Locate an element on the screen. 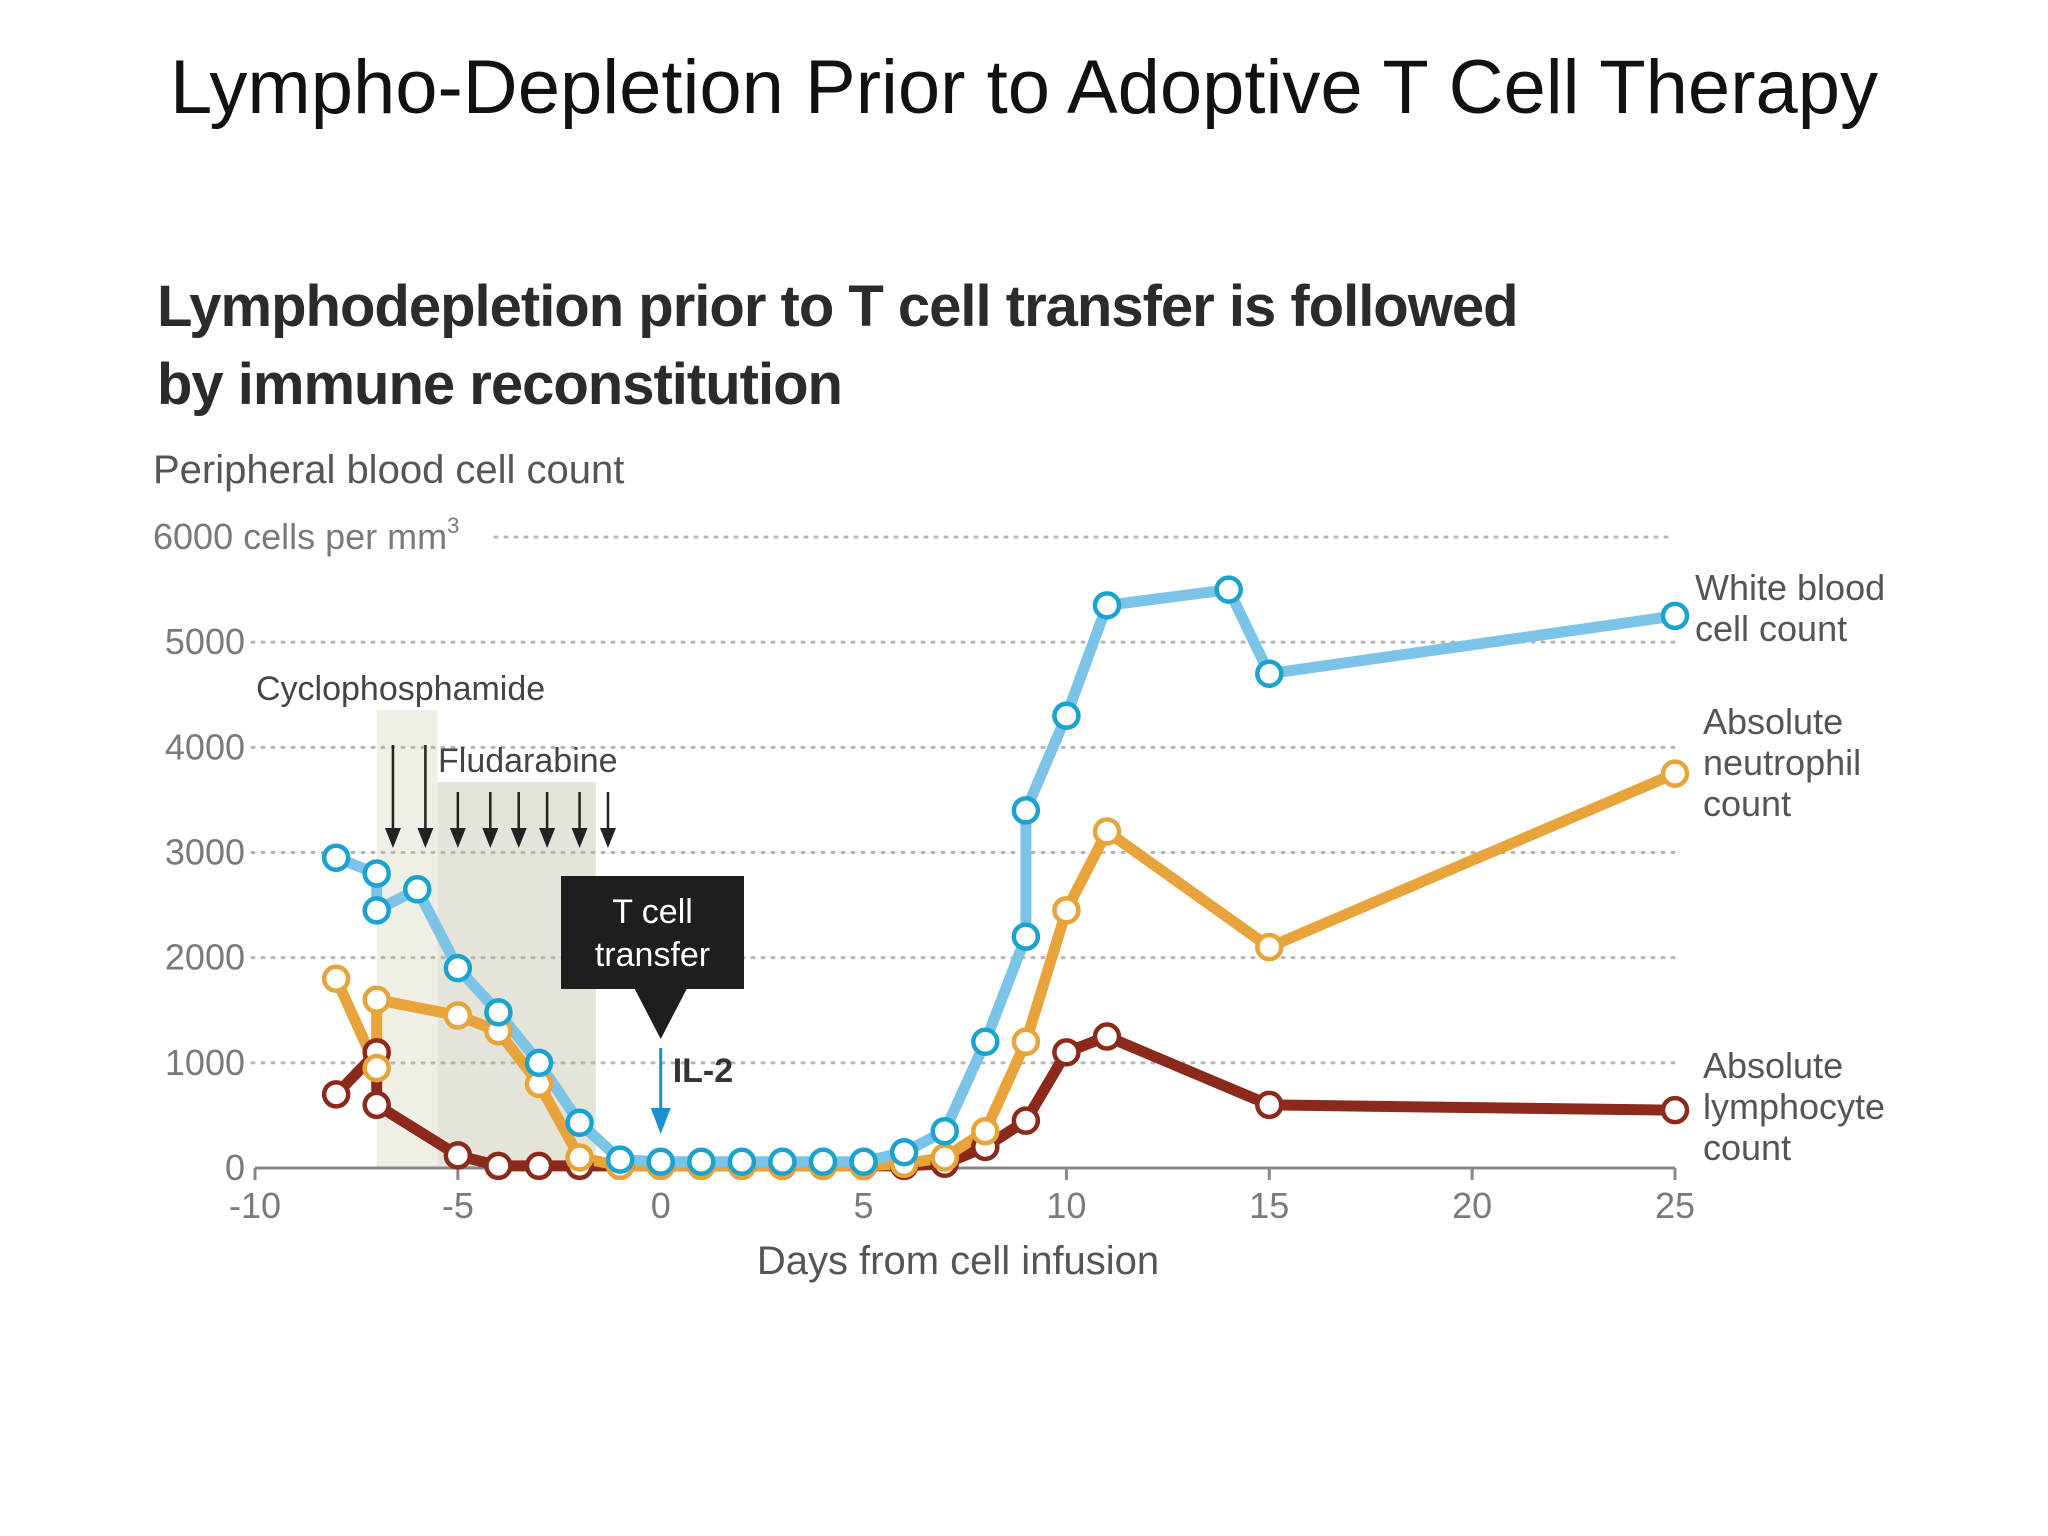  series-label-2: lymphocyte is located at coordinates (1794, 1106).